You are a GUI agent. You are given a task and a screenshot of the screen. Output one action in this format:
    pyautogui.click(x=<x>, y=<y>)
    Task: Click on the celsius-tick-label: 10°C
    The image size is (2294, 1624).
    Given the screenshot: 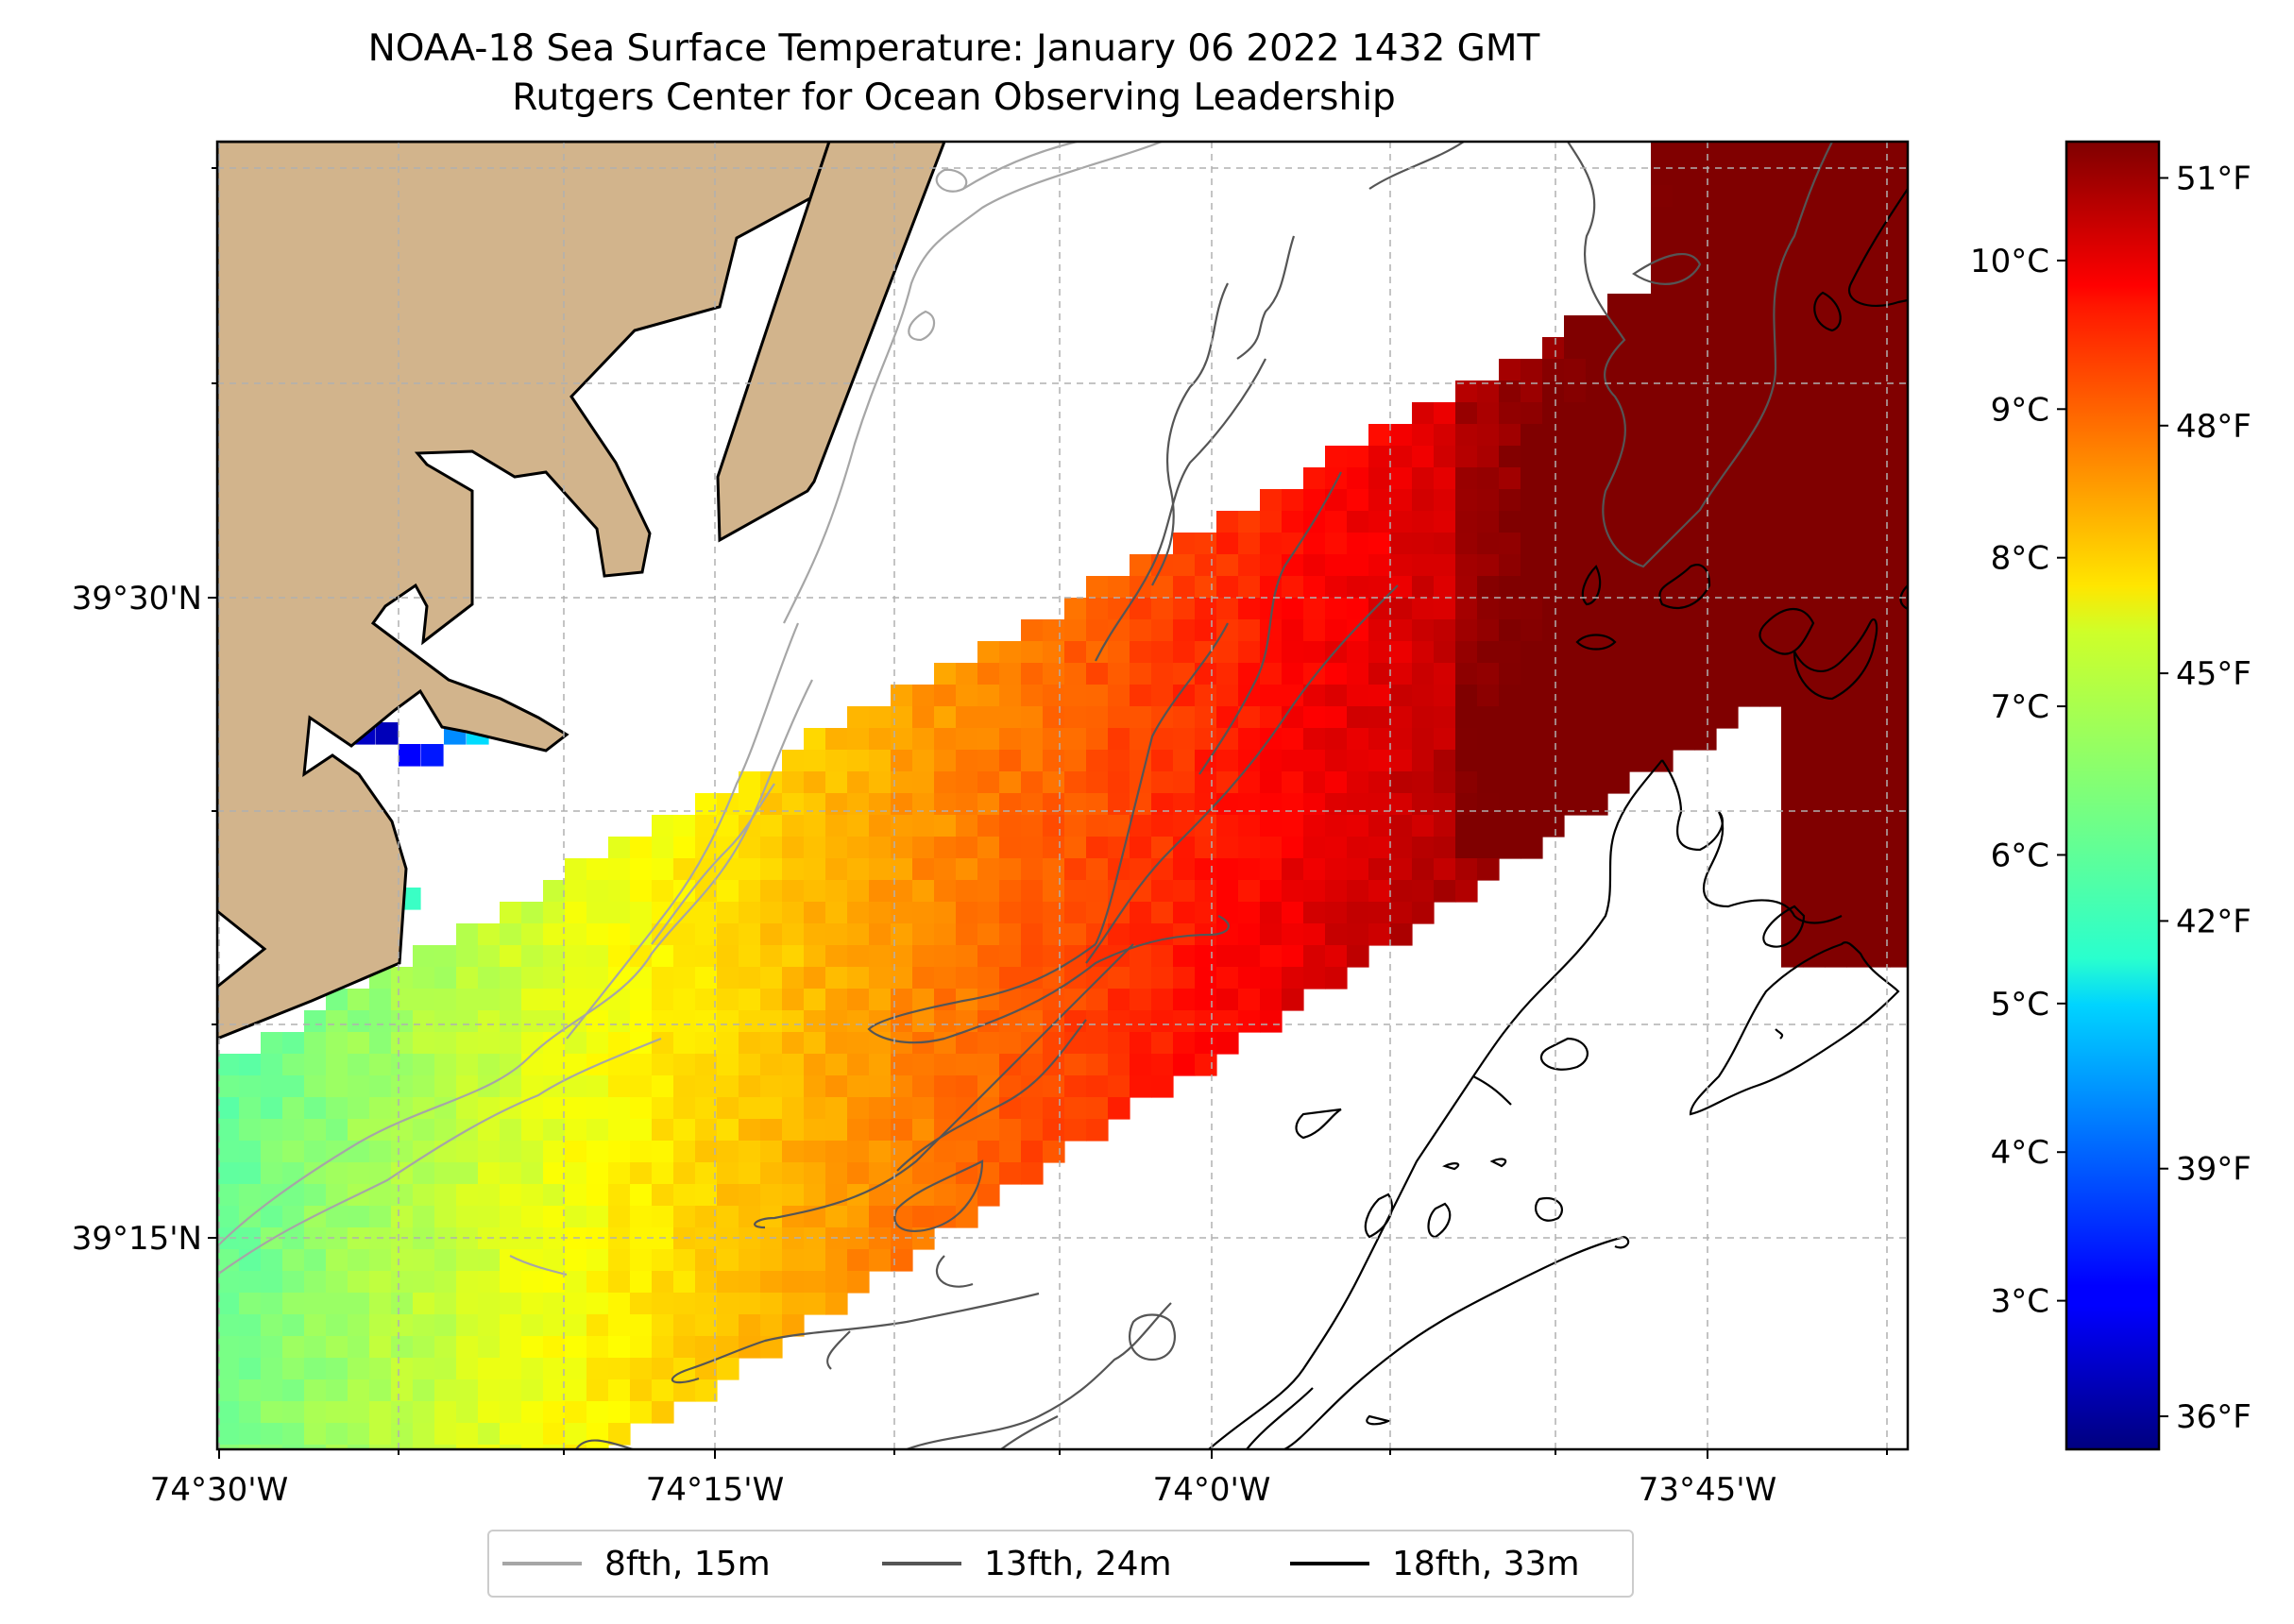 What is the action you would take?
    pyautogui.click(x=2009, y=261)
    